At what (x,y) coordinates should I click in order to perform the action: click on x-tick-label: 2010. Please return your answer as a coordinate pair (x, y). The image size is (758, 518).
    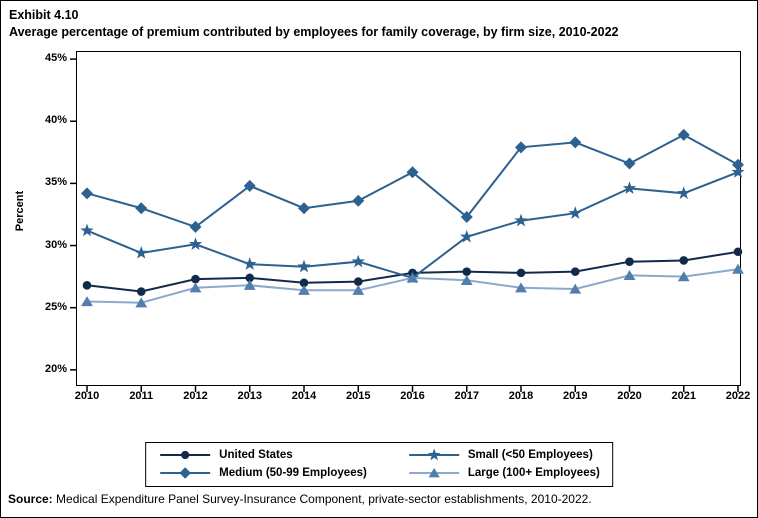
    Looking at the image, I should click on (87, 396).